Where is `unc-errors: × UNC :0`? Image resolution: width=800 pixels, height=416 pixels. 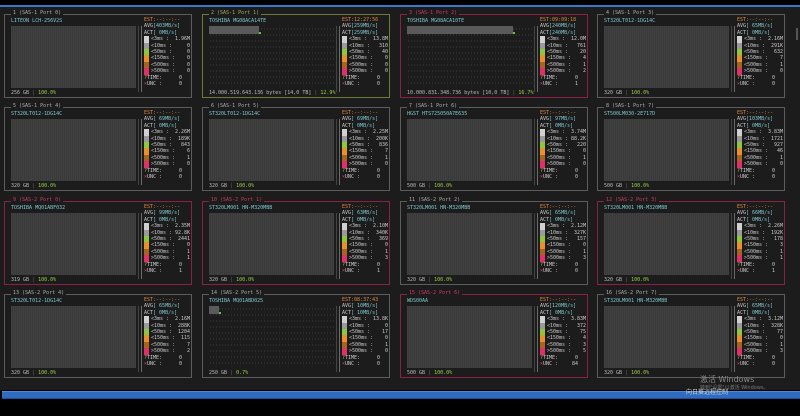 unc-errors: × UNC :0 is located at coordinates (163, 363).